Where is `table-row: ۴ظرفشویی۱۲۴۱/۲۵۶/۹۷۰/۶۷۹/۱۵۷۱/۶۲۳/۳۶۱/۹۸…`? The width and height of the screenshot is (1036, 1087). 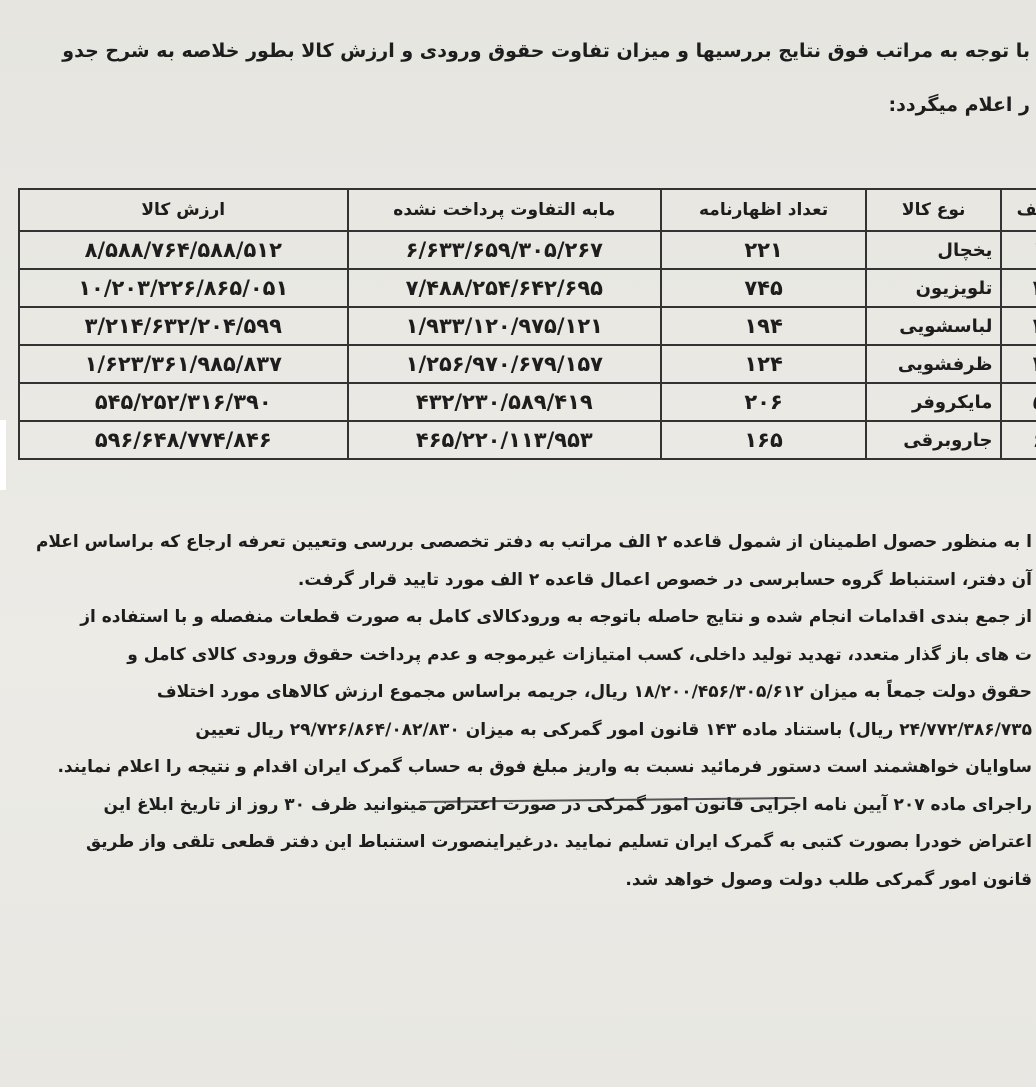 table-row: ۴ظرفشویی۱۲۴۱/۲۵۶/۹۷۰/۶۷۹/۱۵۷۱/۶۲۳/۳۶۱/۹۸… is located at coordinates (527, 364).